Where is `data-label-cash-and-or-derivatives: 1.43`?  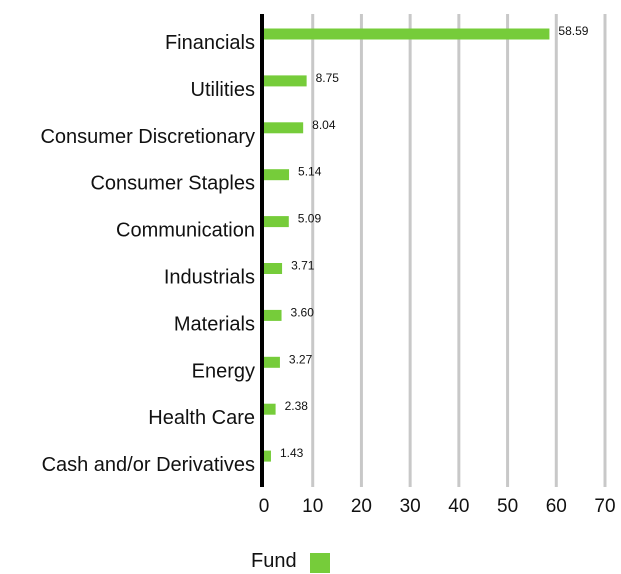 data-label-cash-and-or-derivatives: 1.43 is located at coordinates (292, 453).